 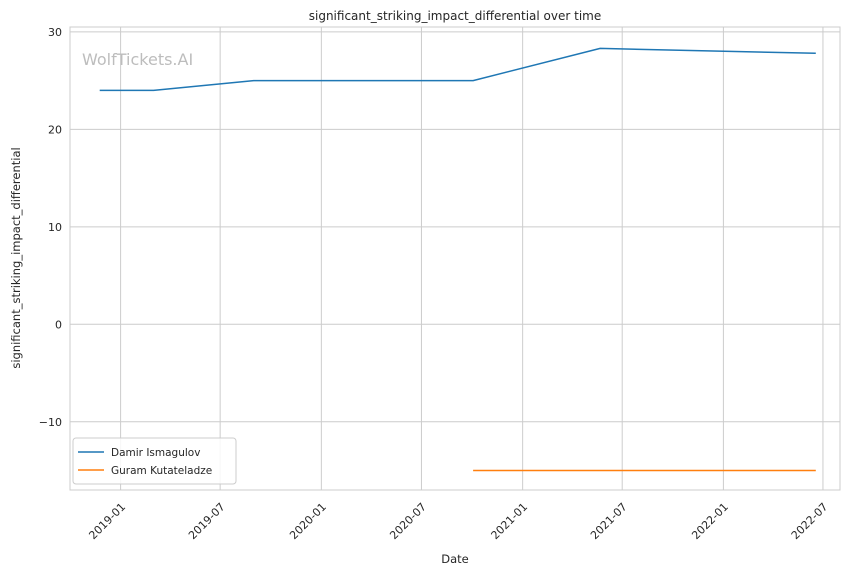 What do you see at coordinates (609, 521) in the screenshot?
I see `x-tick-label: 2021-07` at bounding box center [609, 521].